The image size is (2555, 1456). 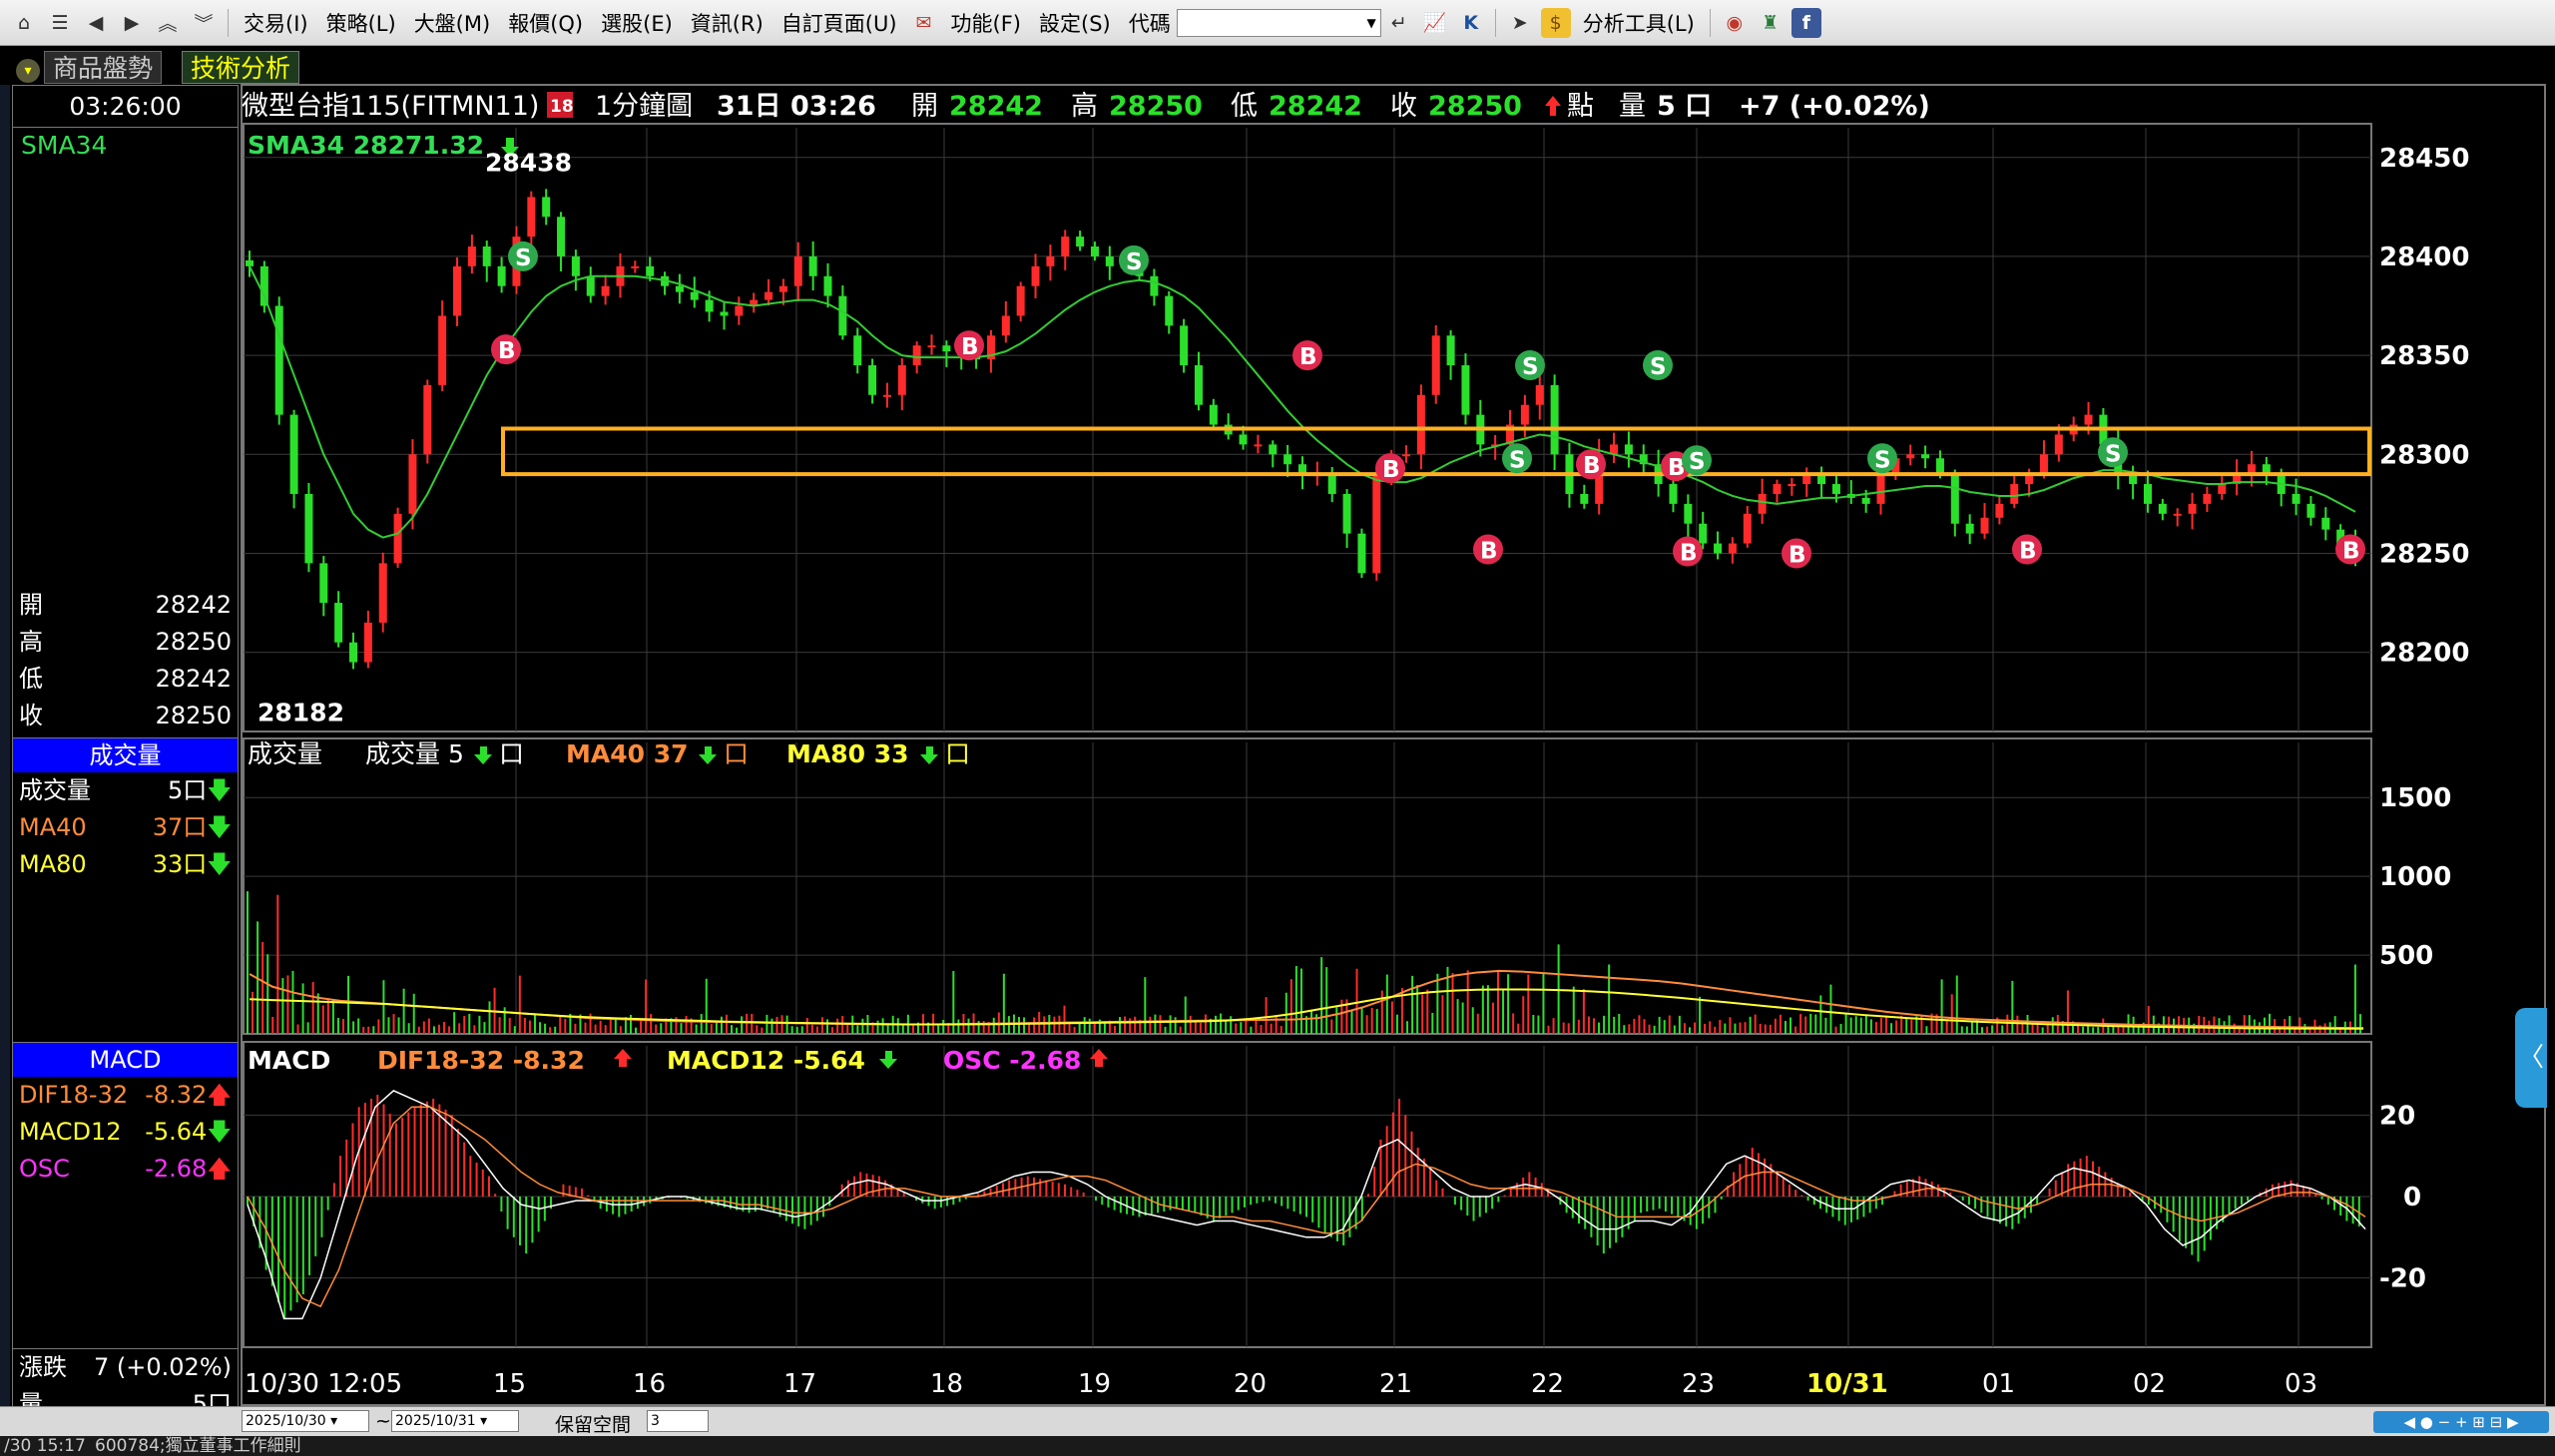 What do you see at coordinates (562, 107) in the screenshot?
I see `age-badge: 18` at bounding box center [562, 107].